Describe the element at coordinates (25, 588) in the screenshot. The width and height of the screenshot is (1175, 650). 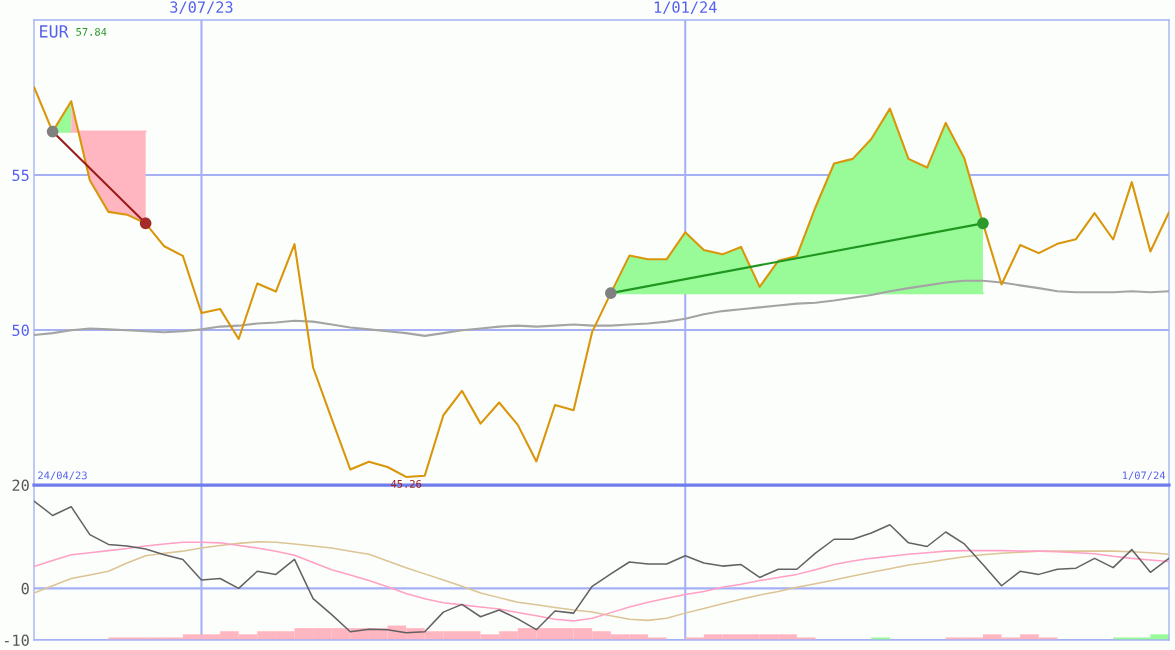
I see `y-tick-label: 0` at that location.